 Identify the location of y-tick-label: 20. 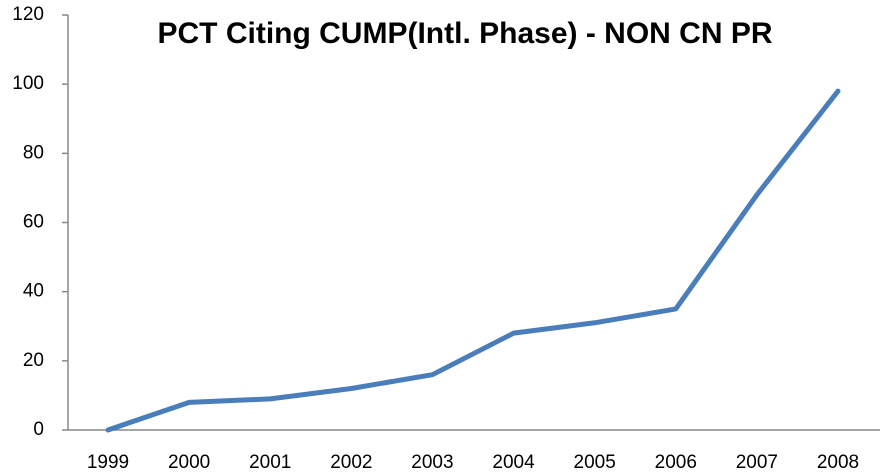
(33, 360).